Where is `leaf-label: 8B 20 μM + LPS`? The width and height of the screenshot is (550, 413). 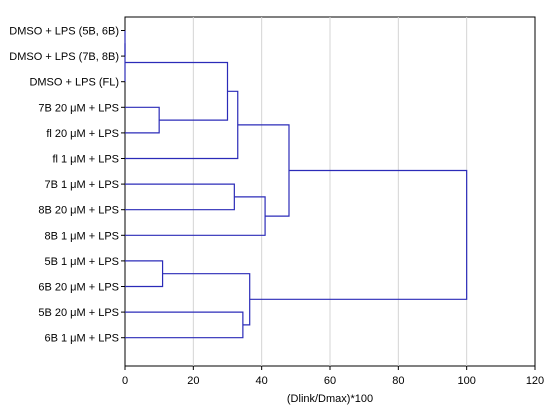 leaf-label: 8B 20 μM + LPS is located at coordinates (78, 211).